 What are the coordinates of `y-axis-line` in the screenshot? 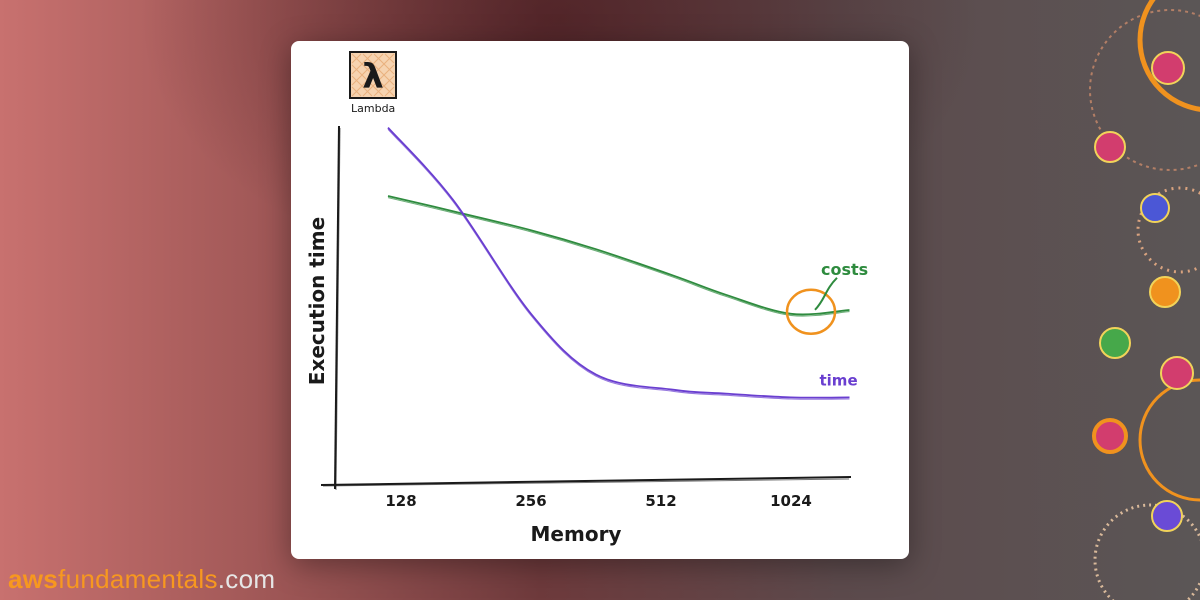 It's located at (337, 307).